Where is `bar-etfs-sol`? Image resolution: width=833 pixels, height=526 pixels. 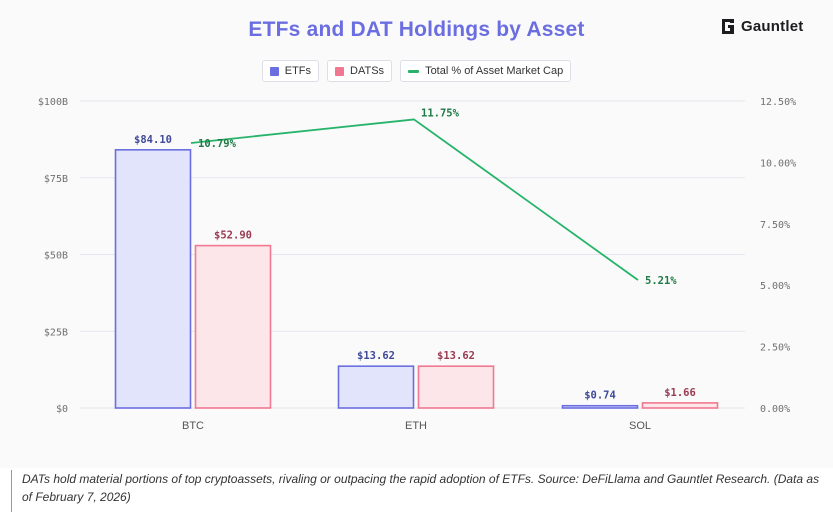 bar-etfs-sol is located at coordinates (600, 406).